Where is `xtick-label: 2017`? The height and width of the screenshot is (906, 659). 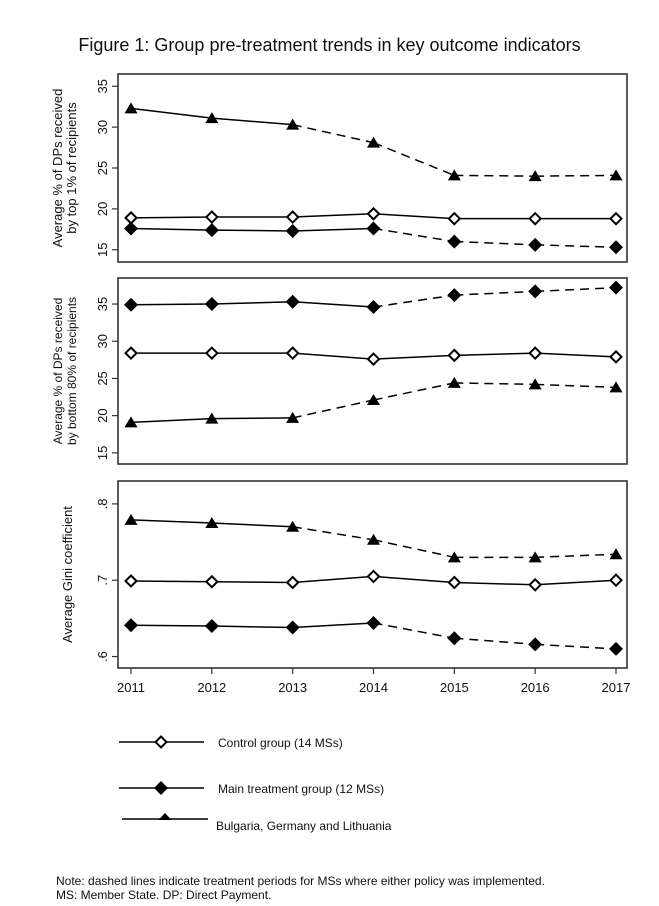
xtick-label: 2017 is located at coordinates (616, 687).